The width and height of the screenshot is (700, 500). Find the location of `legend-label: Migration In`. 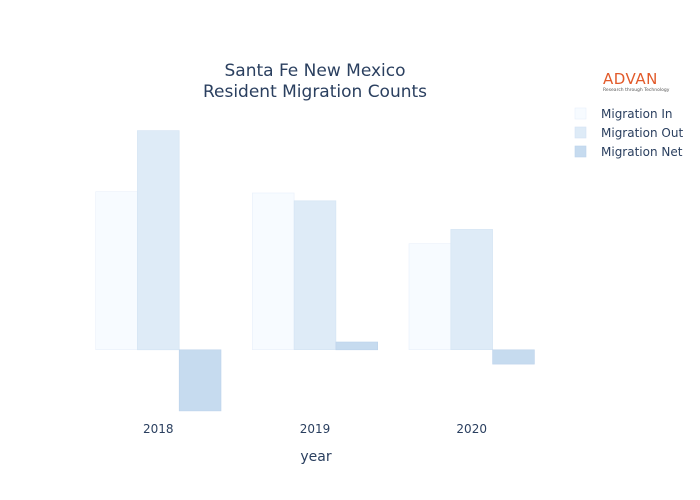

legend-label: Migration In is located at coordinates (637, 114).